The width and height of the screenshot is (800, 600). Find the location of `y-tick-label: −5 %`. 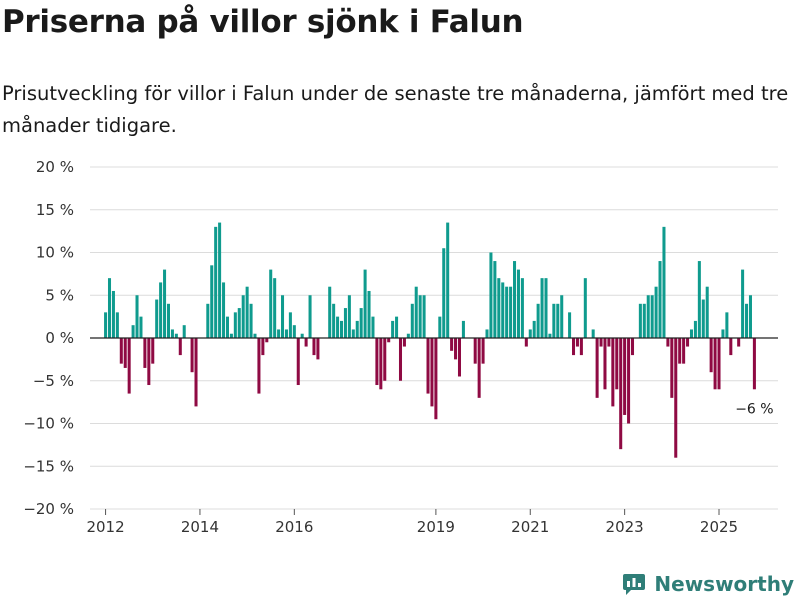

y-tick-label: −5 % is located at coordinates (53, 381).